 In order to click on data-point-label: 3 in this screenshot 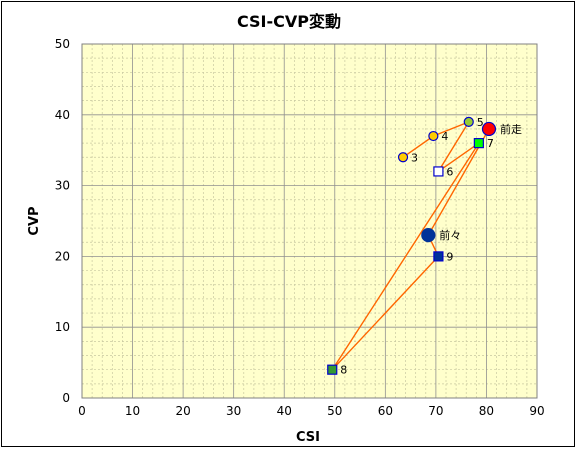, I will do `click(414, 157)`.